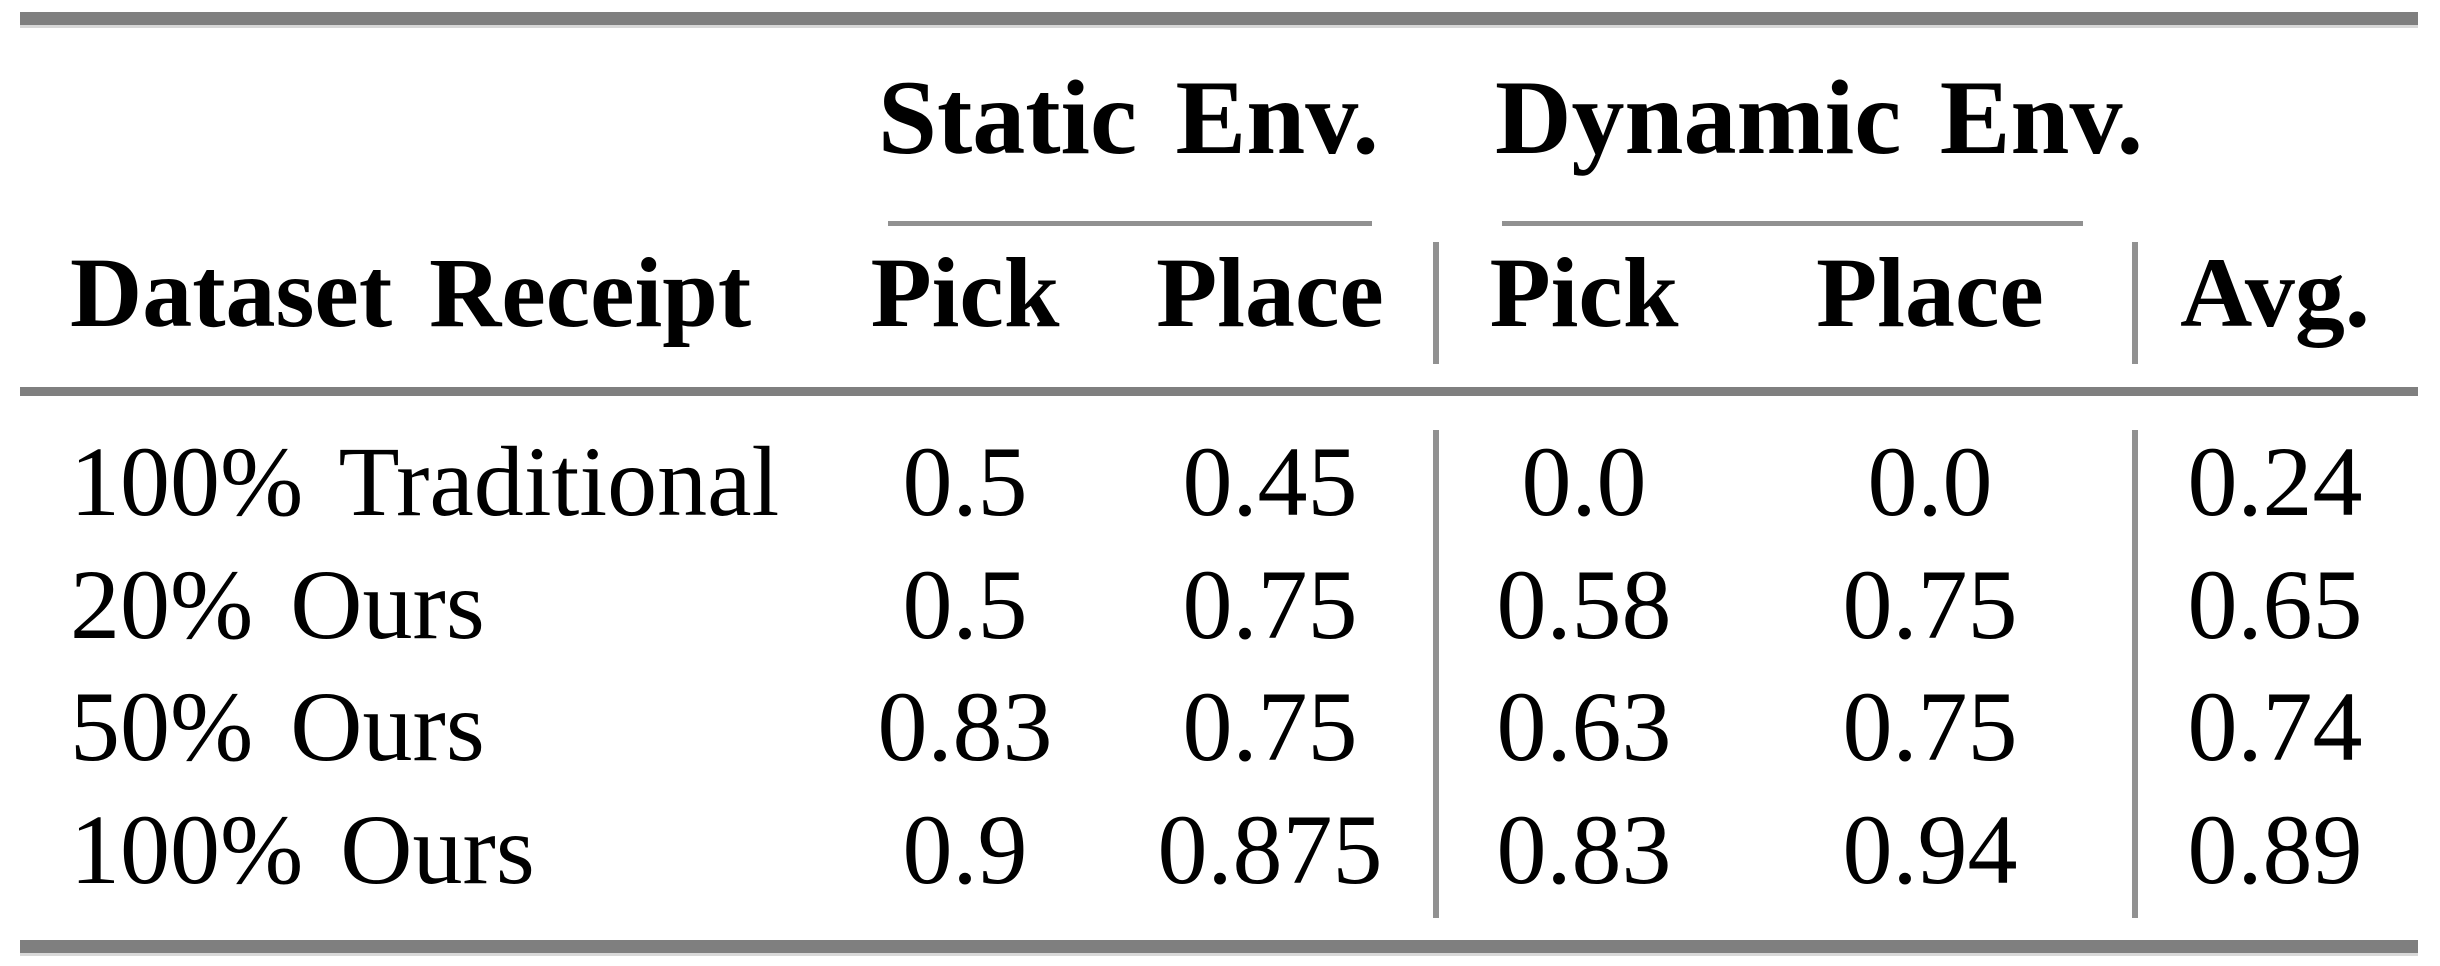 This screenshot has width=2440, height=966. I want to click on cell-value: 0.45, so click(1270, 481).